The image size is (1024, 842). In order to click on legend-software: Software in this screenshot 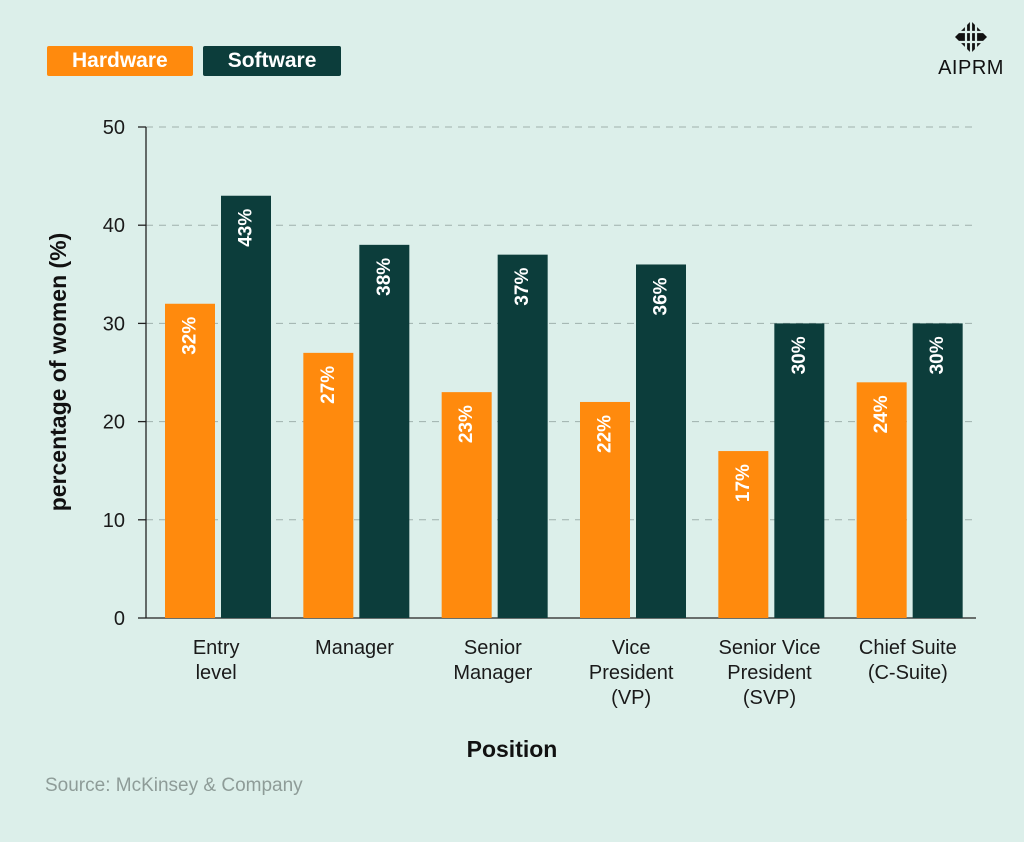, I will do `click(272, 61)`.